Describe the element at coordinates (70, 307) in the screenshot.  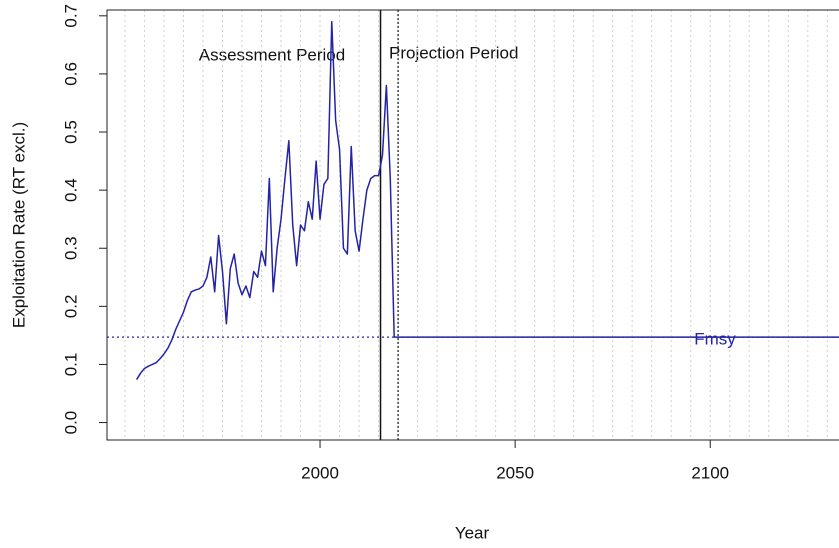
I see `y-tick-label: 0.2` at that location.